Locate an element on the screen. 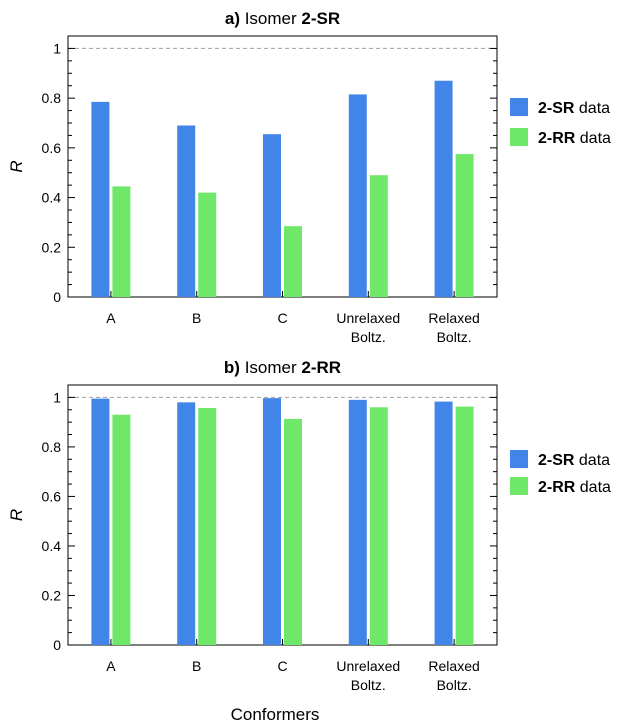  chart-title-bold: 2-SR is located at coordinates (320, 18).